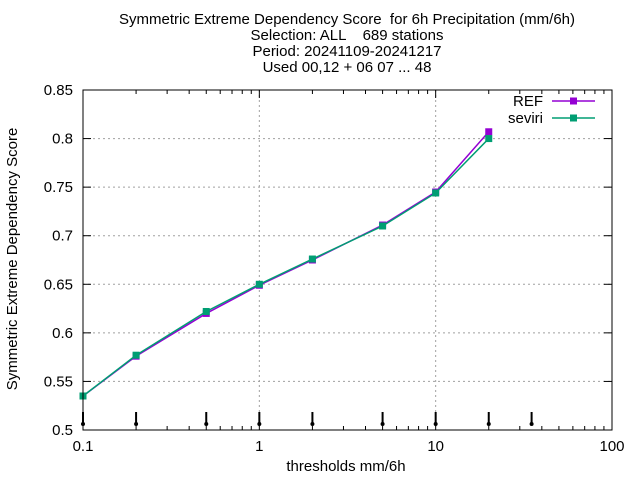  What do you see at coordinates (12, 259) in the screenshot?
I see `y-axis-label: Symmetric Extreme Dependency Score` at bounding box center [12, 259].